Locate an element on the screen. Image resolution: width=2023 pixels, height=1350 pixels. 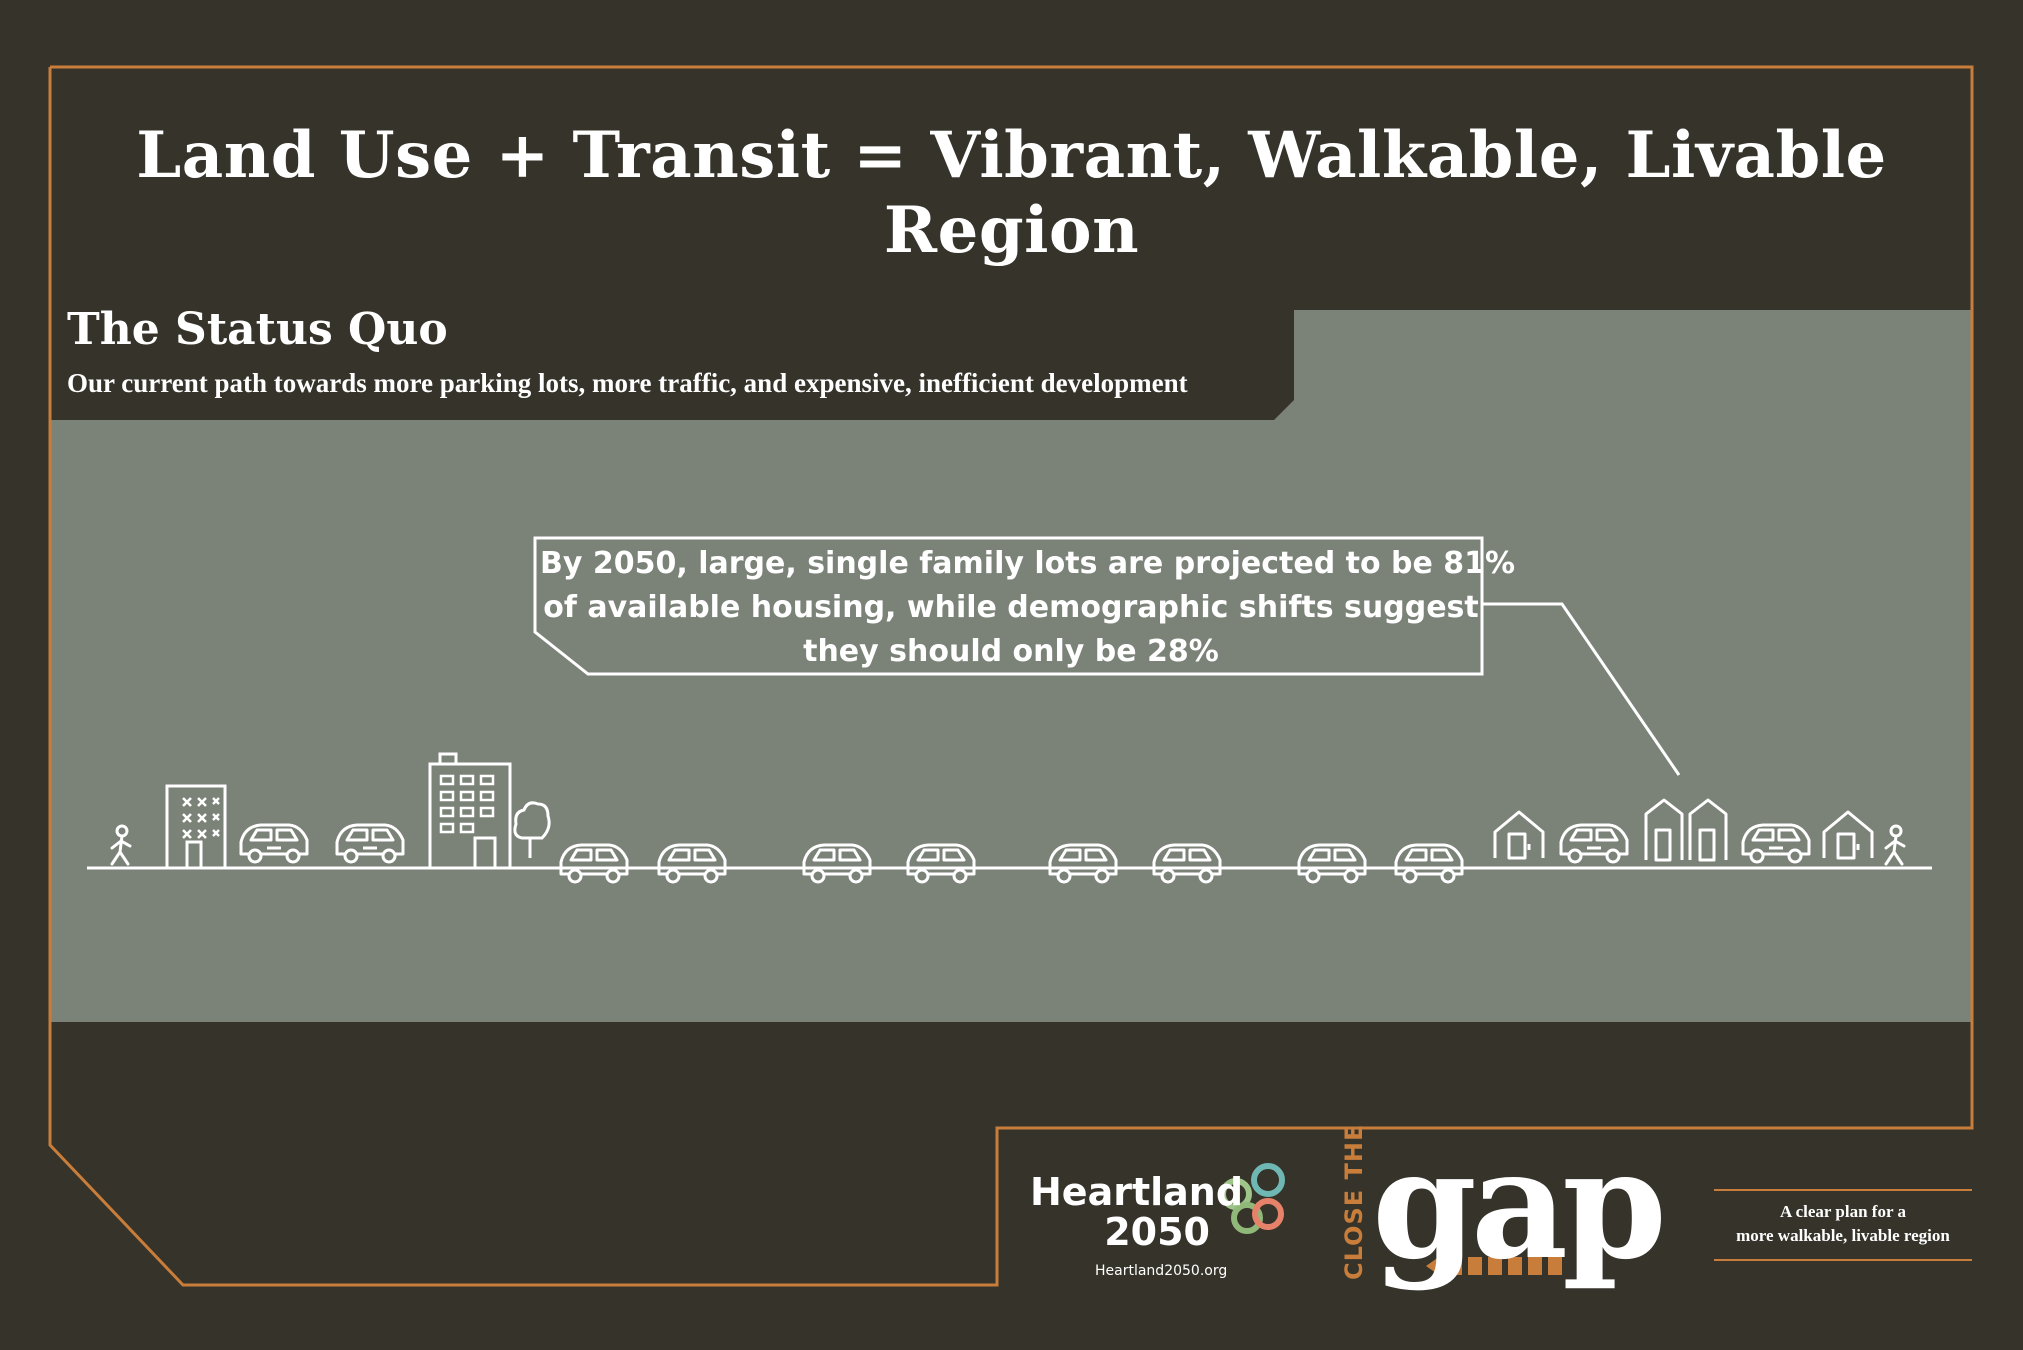
callout-line: they should only be 28% is located at coordinates (1011, 651).